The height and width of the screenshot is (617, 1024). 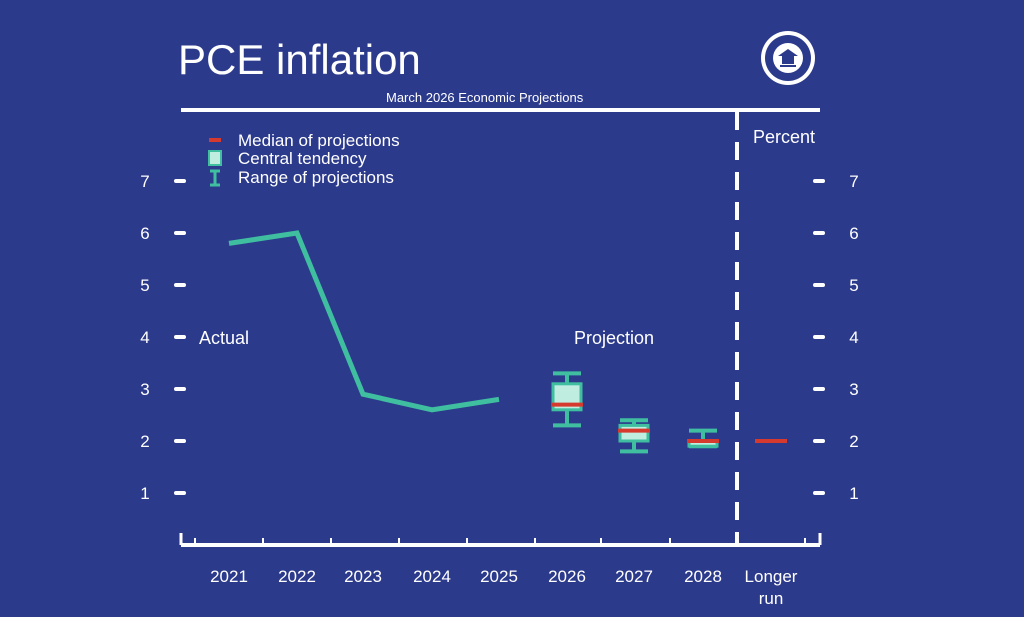 I want to click on y-tick-label-right: 5, so click(x=853, y=285).